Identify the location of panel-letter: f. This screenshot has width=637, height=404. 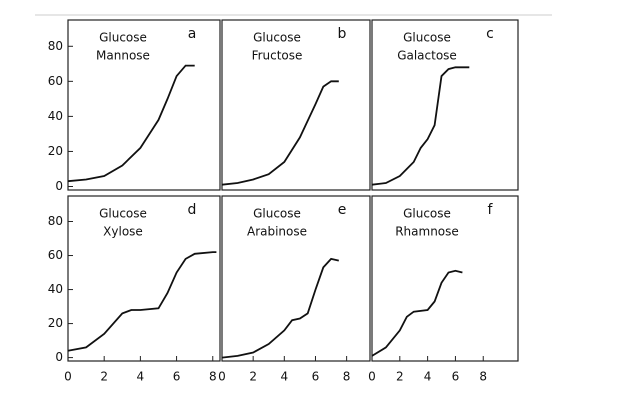
(491, 210).